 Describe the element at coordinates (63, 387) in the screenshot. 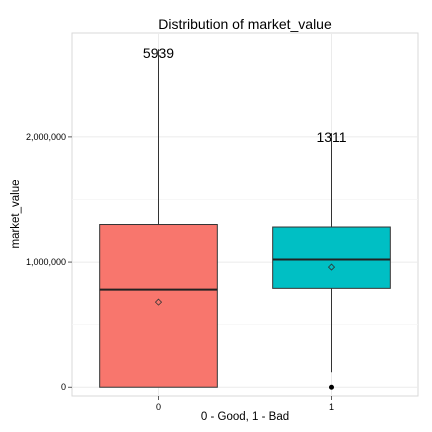

I see `y-tick-label: 0` at that location.